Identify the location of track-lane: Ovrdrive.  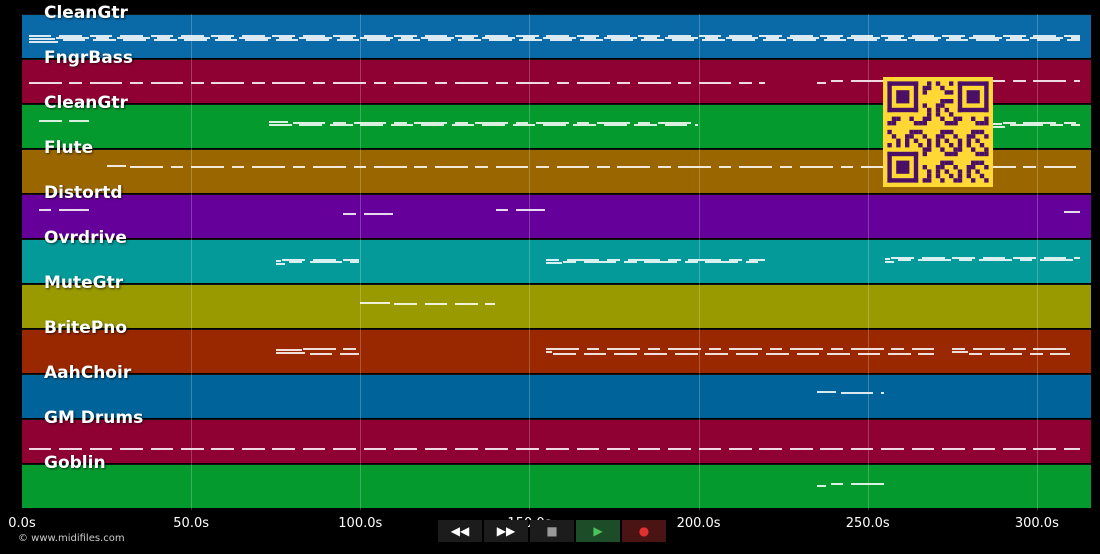
(556, 255).